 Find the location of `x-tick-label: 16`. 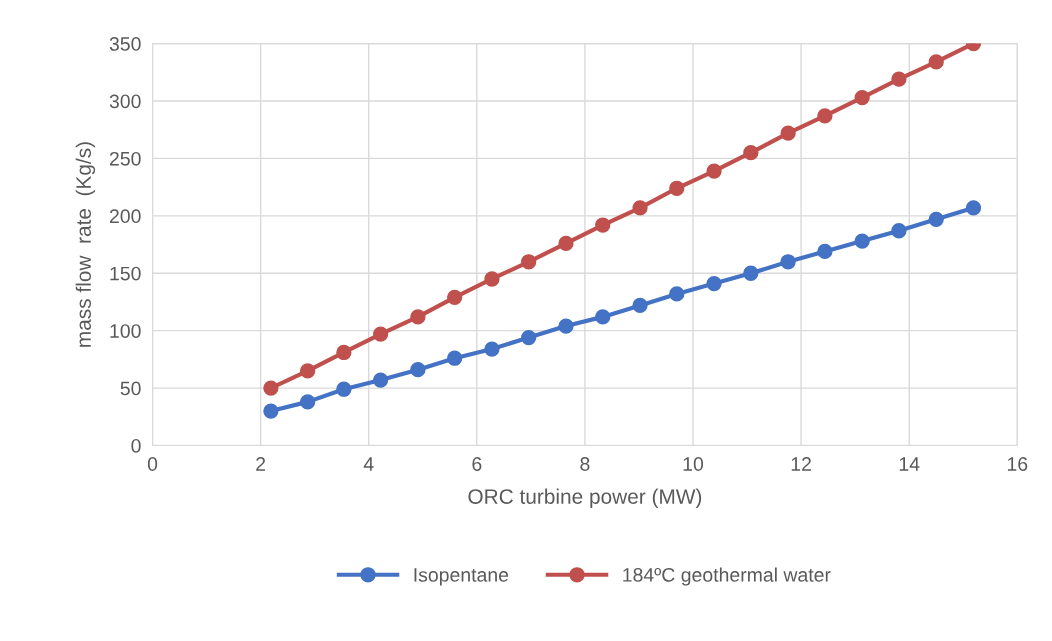

x-tick-label: 16 is located at coordinates (1017, 464).